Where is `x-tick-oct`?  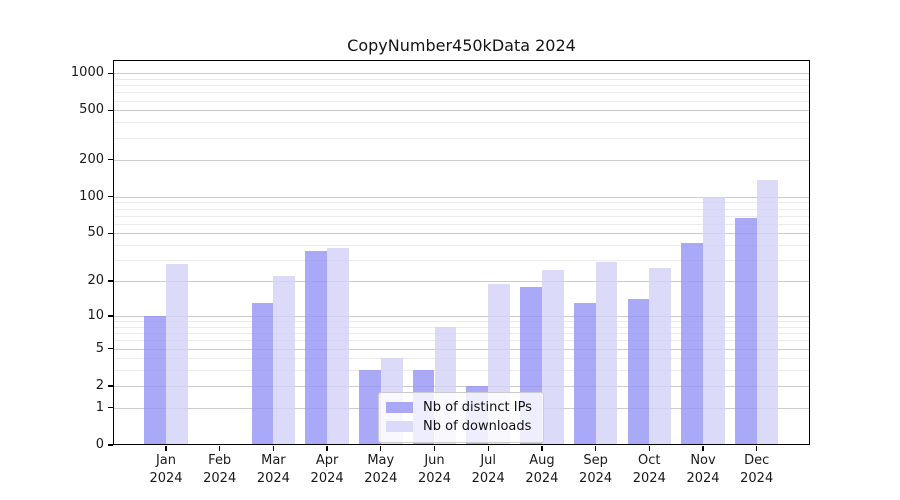 x-tick-oct is located at coordinates (649, 448).